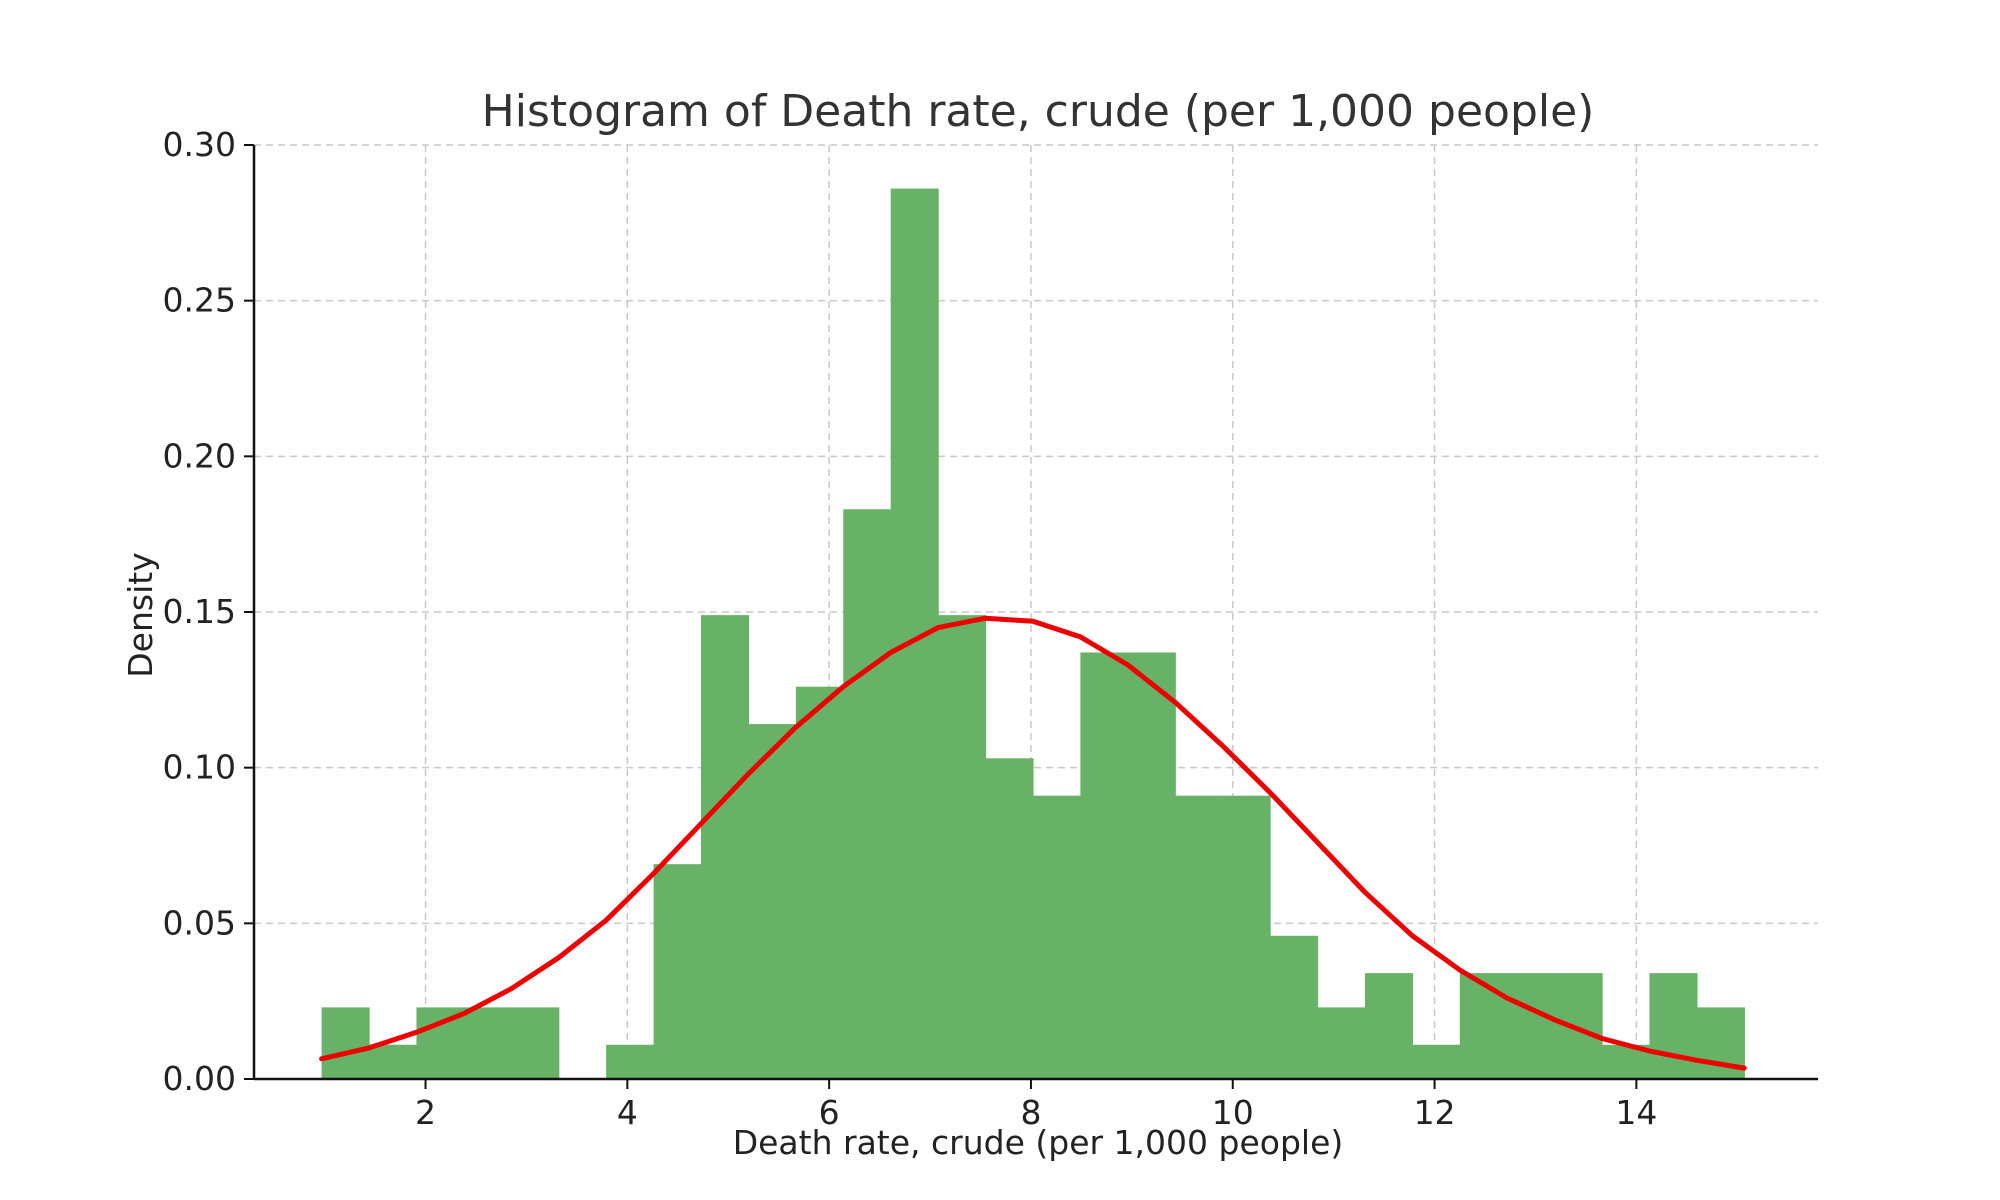  Describe the element at coordinates (627, 1112) in the screenshot. I see `x-tick-label: 4` at that location.